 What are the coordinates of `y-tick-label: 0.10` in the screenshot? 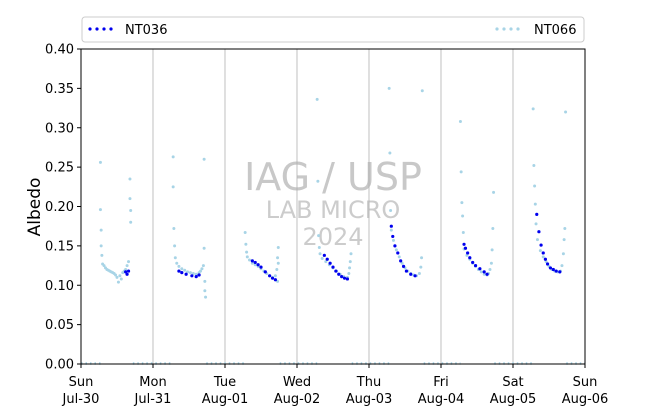 It's located at (59, 286).